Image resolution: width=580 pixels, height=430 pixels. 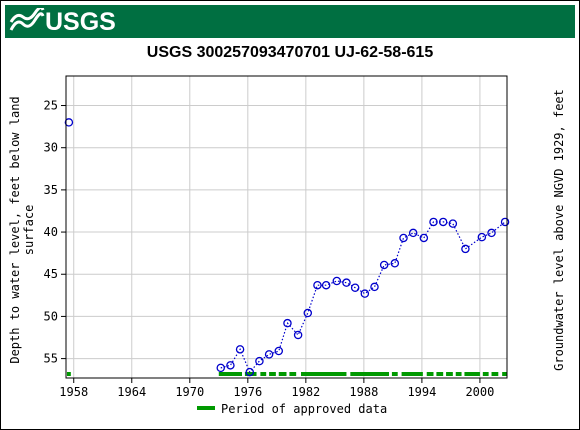 What do you see at coordinates (51, 148) in the screenshot?
I see `y-left-tick-label: 30` at bounding box center [51, 148].